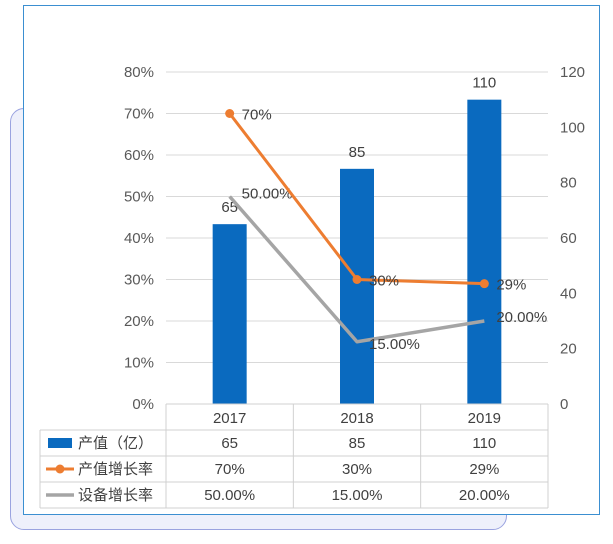  What do you see at coordinates (357, 495) in the screenshot?
I see `table-cell: 15.00%` at bounding box center [357, 495].